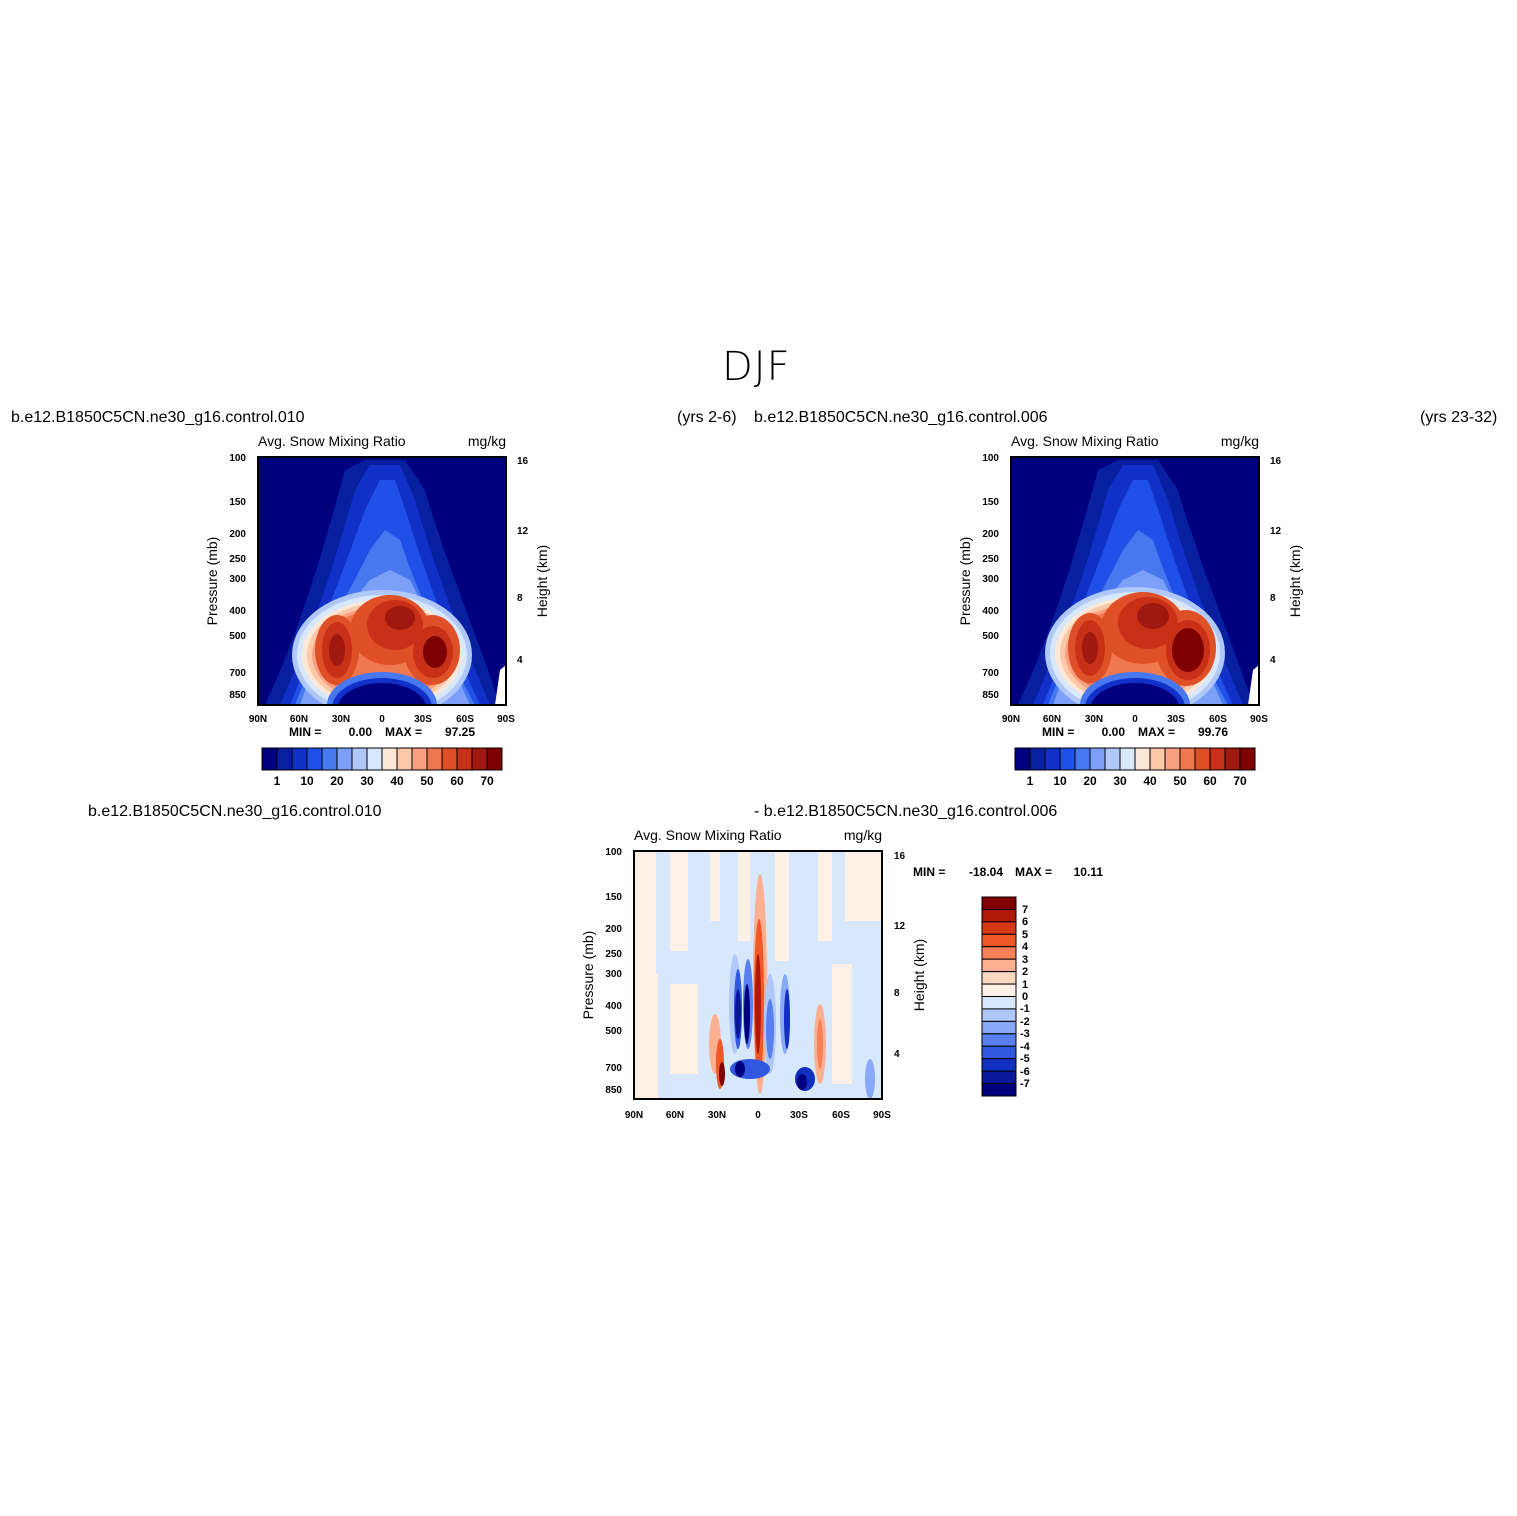 The image size is (1517, 1516). Describe the element at coordinates (919, 975) in the screenshot. I see `panel-diff-ylabel-right: Height (km)` at that location.